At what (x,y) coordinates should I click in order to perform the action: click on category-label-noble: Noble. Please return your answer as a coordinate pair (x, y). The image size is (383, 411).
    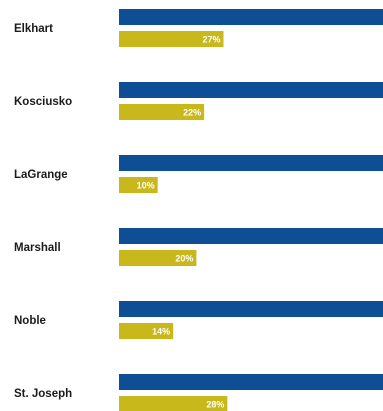
    Looking at the image, I should click on (30, 321).